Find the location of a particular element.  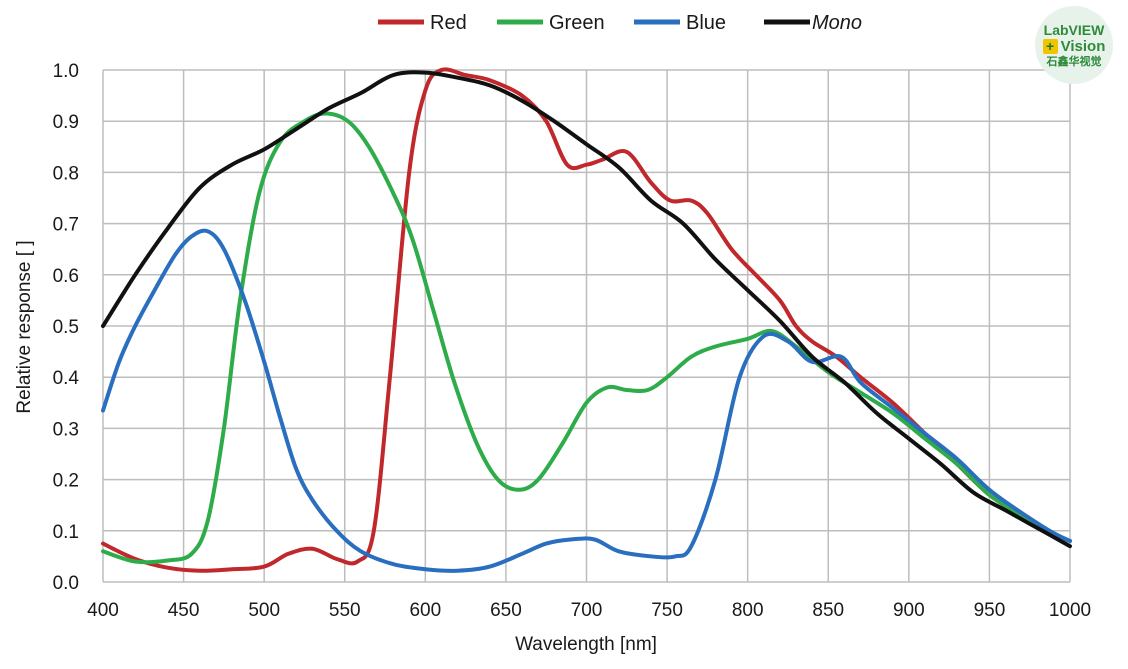

y-tick-label: 0.6 is located at coordinates (66, 276).